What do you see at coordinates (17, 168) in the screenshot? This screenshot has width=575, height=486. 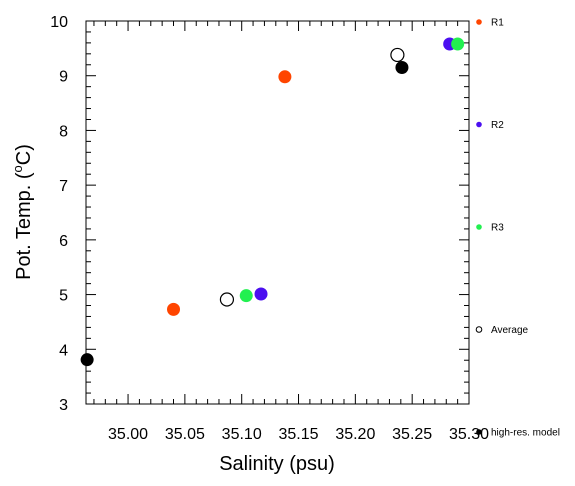 I see `y-axis-title-superscript: o` at bounding box center [17, 168].